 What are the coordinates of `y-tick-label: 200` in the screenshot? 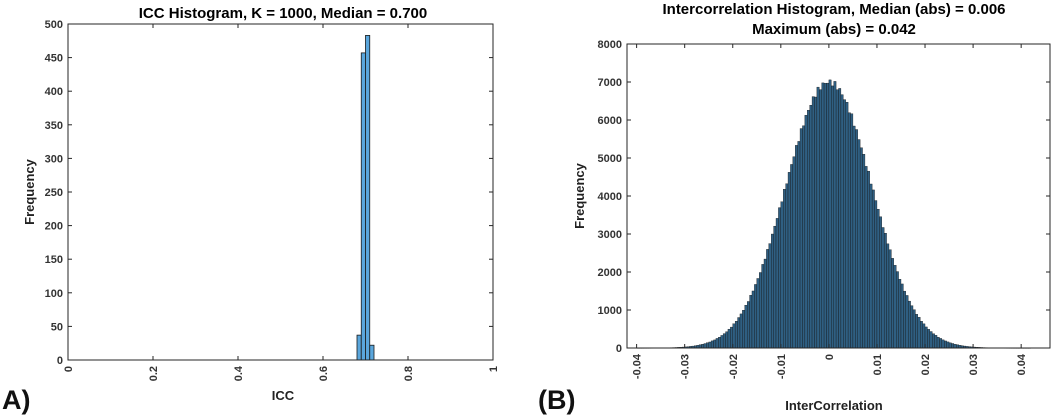 It's located at (54, 227).